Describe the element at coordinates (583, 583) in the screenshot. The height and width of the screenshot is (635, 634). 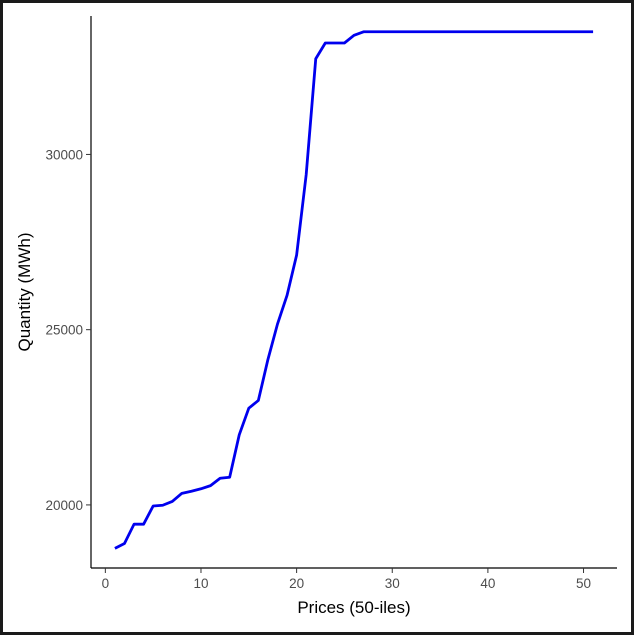
I see `x-tick-label: 50` at that location.